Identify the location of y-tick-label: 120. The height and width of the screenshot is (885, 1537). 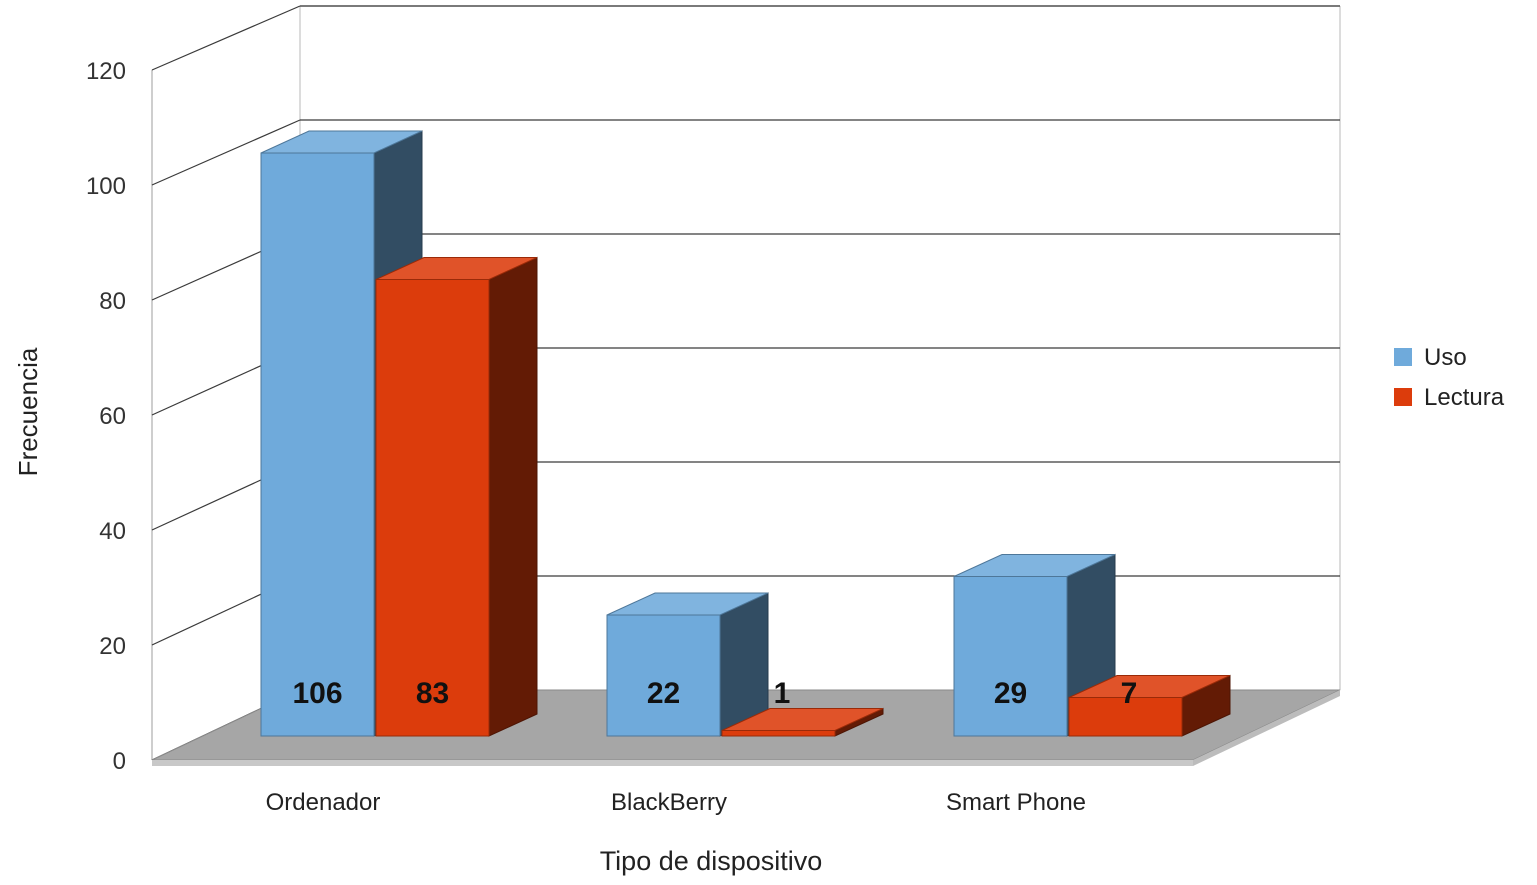
(106, 71).